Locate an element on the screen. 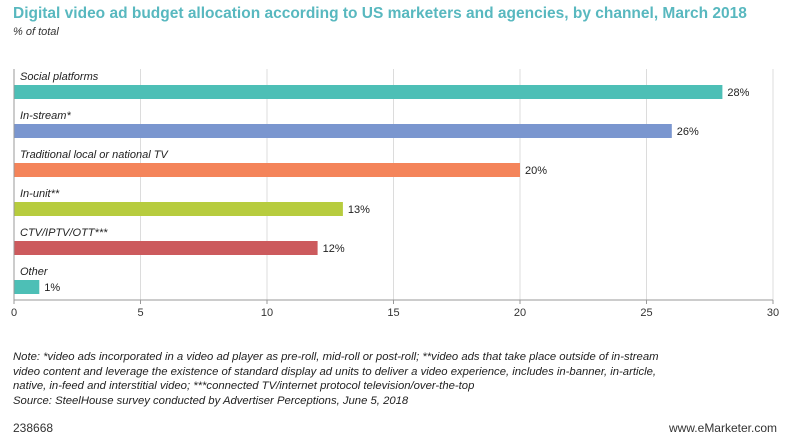  x-tick-label: 20 is located at coordinates (520, 313).